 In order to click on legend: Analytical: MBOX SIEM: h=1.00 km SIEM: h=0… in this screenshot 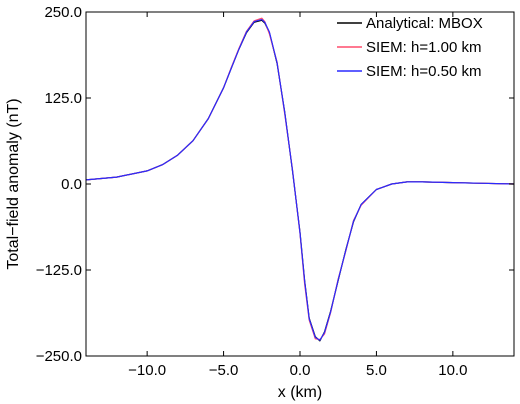, I will do `click(410, 47)`.